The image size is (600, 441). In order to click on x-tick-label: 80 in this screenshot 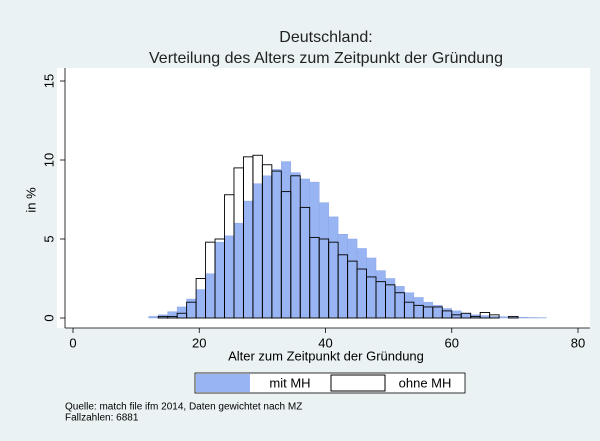, I will do `click(578, 342)`.